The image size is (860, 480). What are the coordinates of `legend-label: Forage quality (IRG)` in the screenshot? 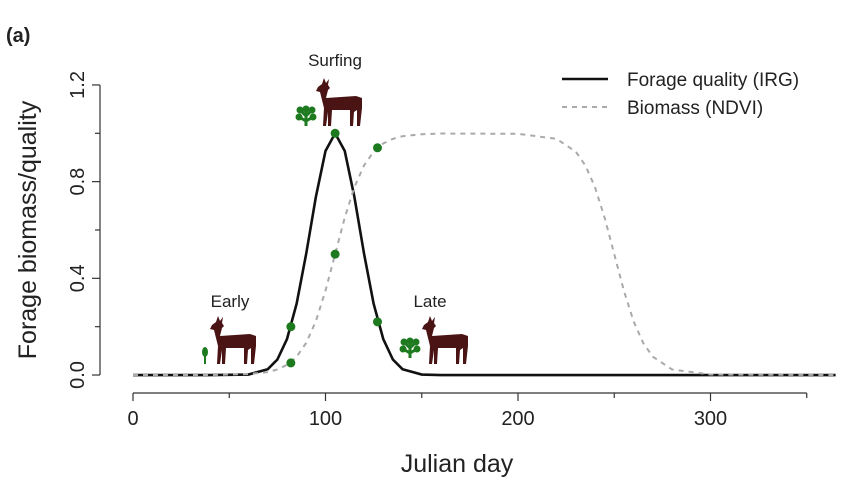 It's located at (713, 80).